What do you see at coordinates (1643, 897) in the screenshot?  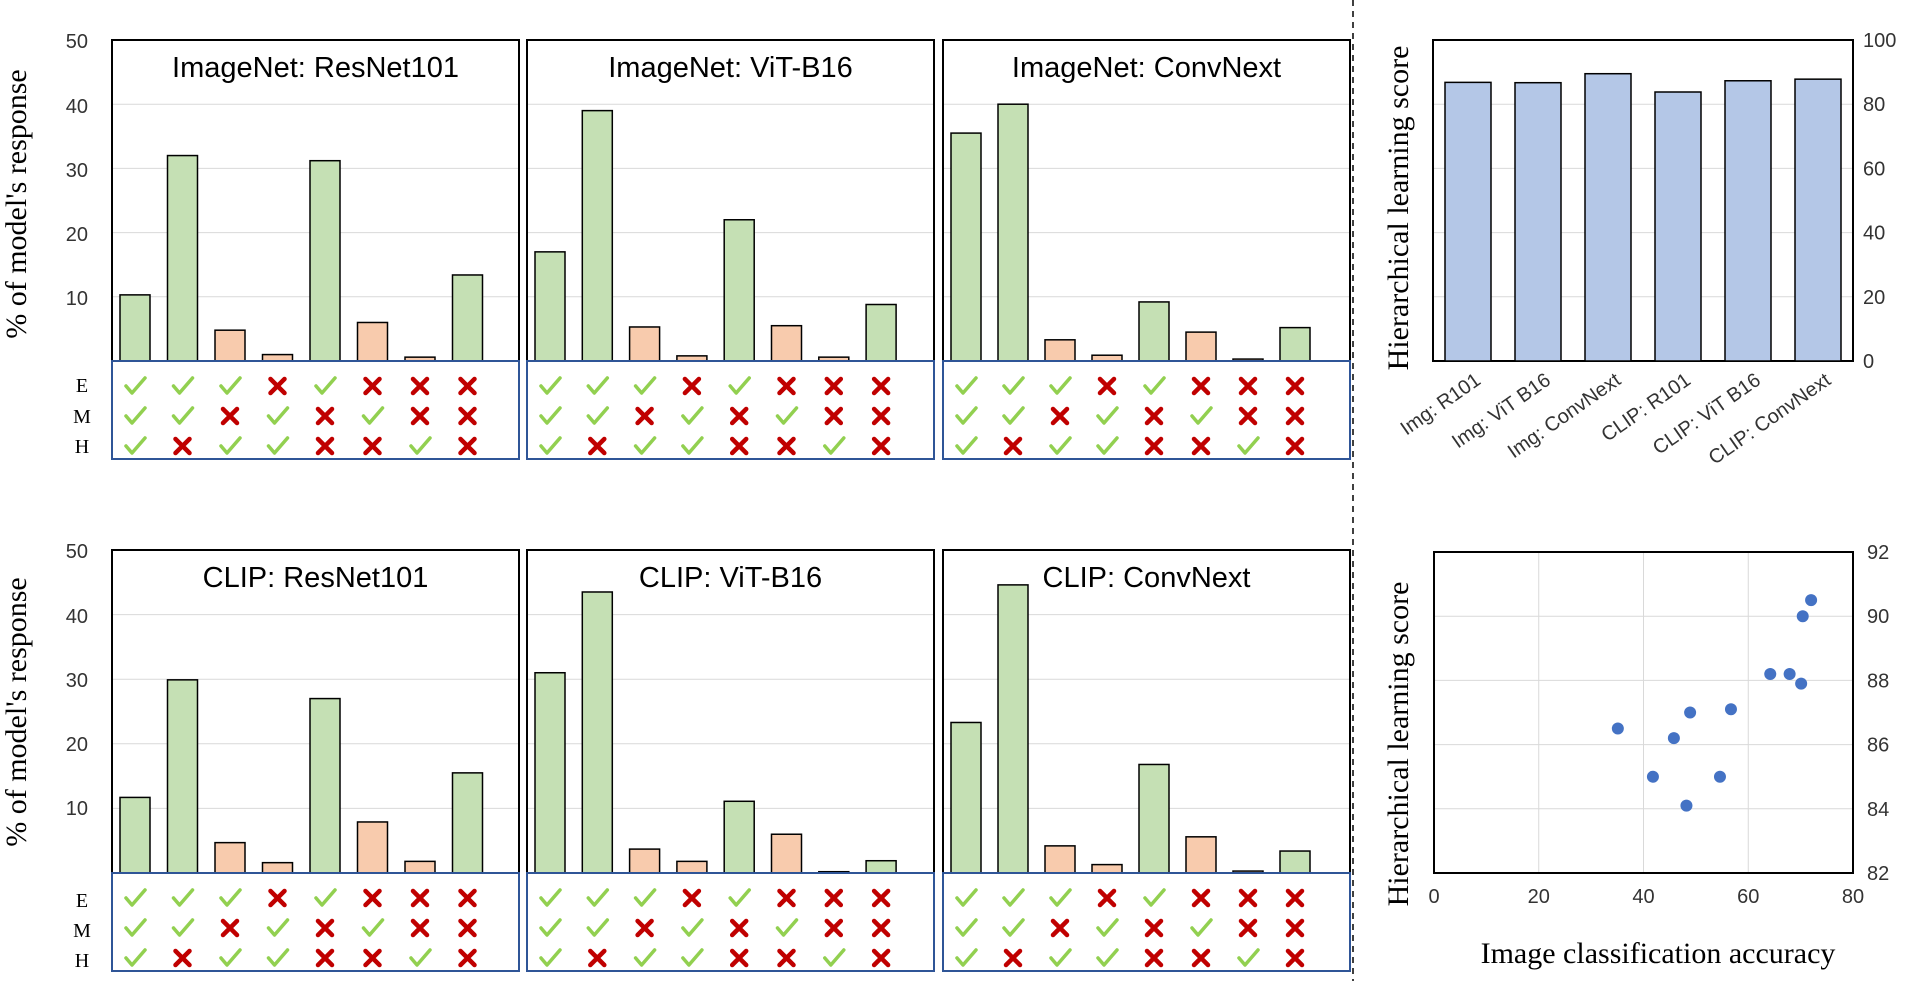 I see `scatter-xtick: 40` at bounding box center [1643, 897].